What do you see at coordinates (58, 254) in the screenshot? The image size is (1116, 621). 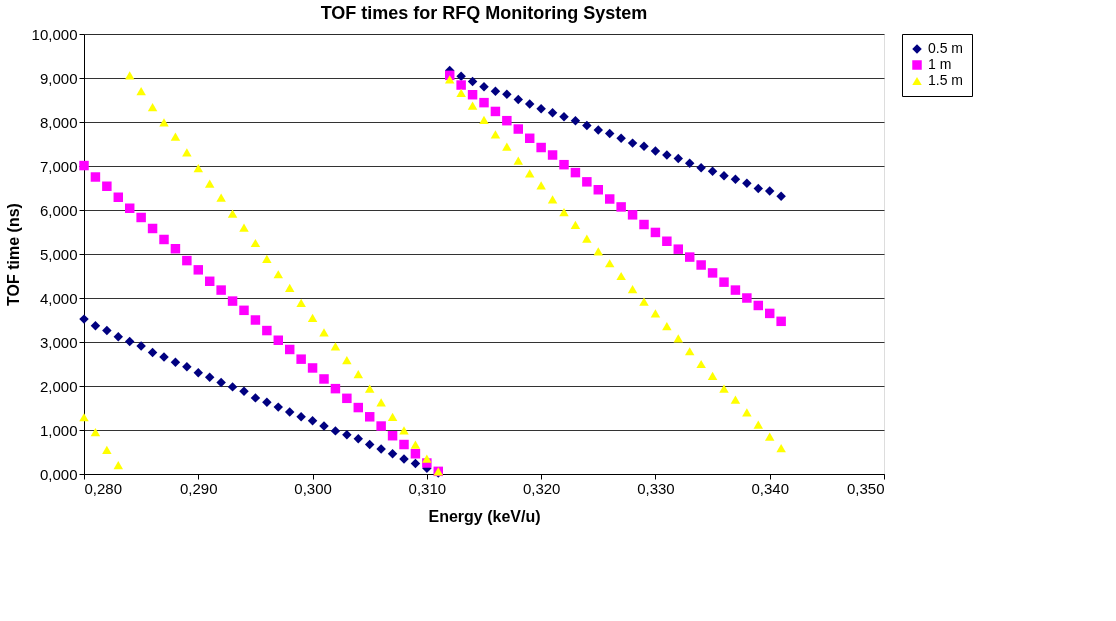 I see `y-tick-label: 5,000` at bounding box center [58, 254].